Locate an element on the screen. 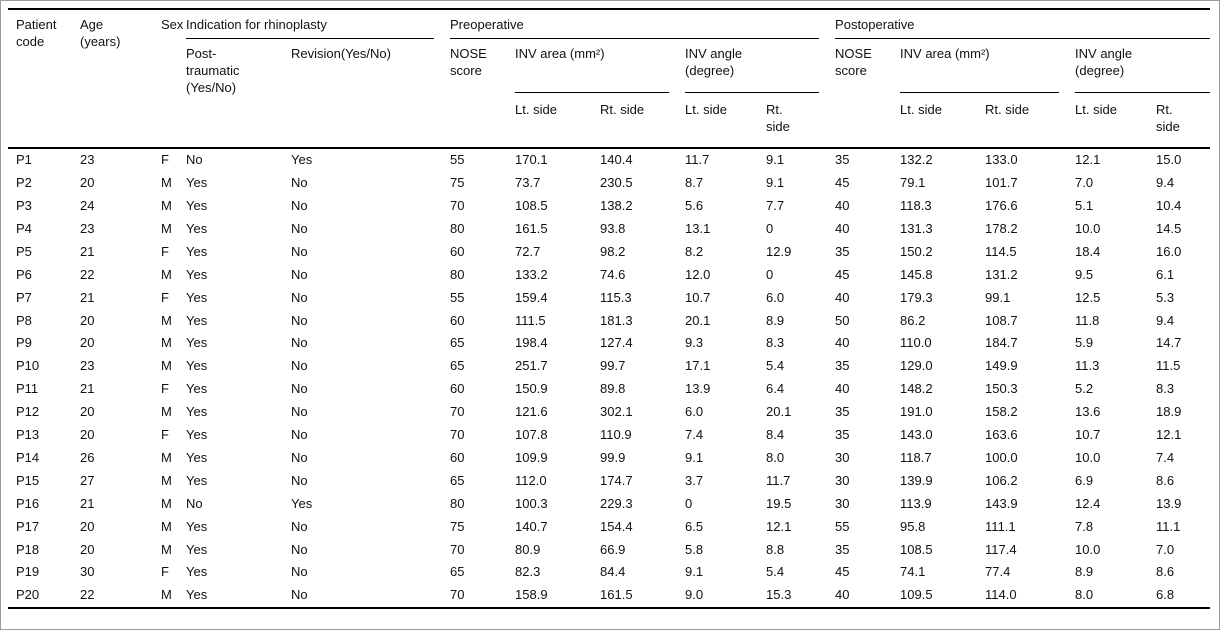 The height and width of the screenshot is (630, 1220). table-cell: 18.9 is located at coordinates (1169, 412).